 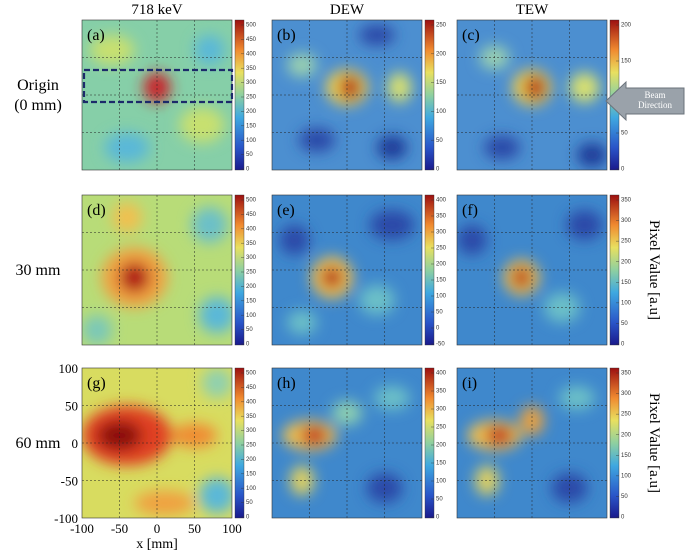 I want to click on selection-box, so click(x=158, y=86).